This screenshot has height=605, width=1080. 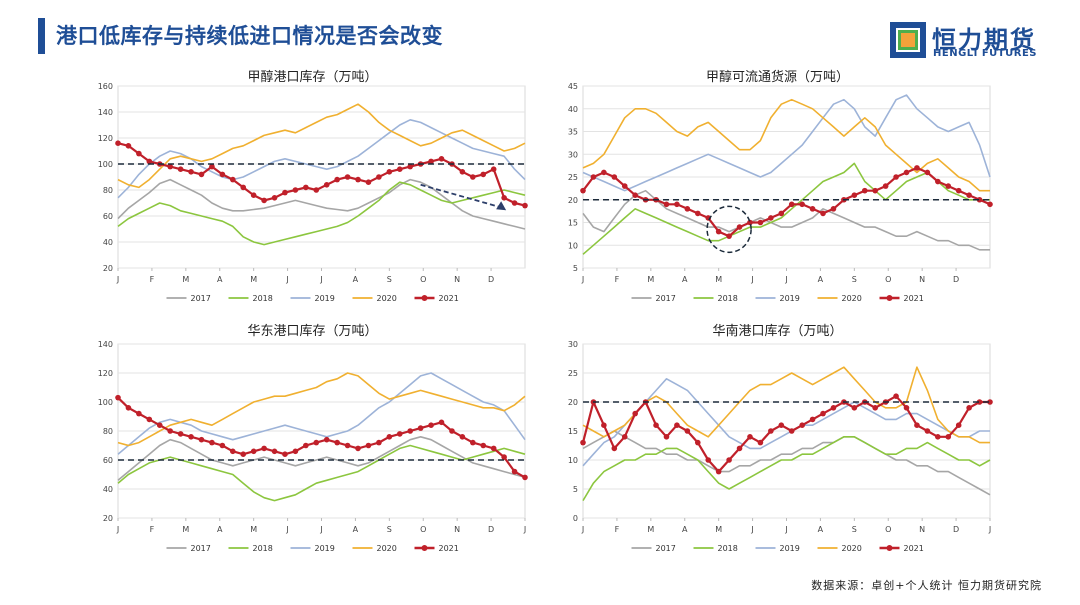 What do you see at coordinates (573, 460) in the screenshot?
I see `y-tick-label: 10` at bounding box center [573, 460].